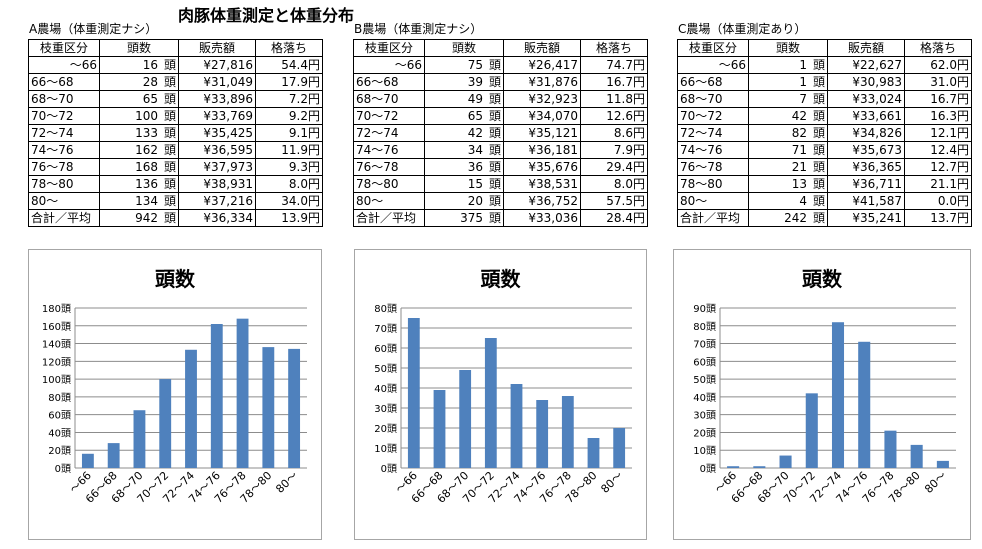 This screenshot has height=549, width=982. Describe the element at coordinates (866, 99) in the screenshot. I see `sales-amount-cell: ¥33,024` at that location.